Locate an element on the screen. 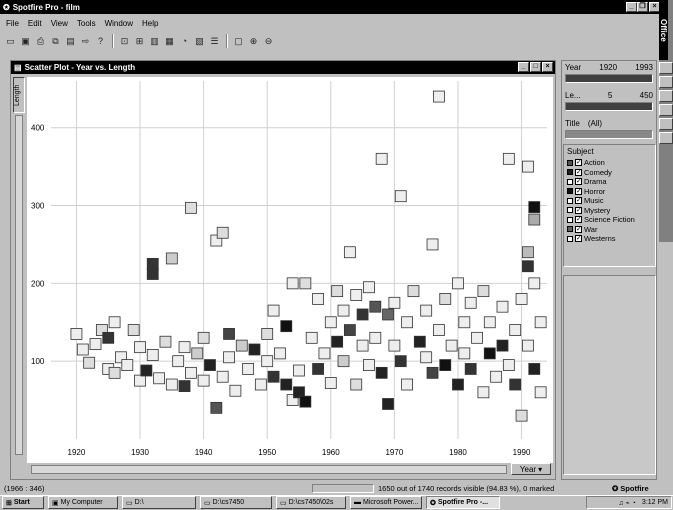 The height and width of the screenshot is (510, 673). y-axis-selector: Length is located at coordinates (19, 95).